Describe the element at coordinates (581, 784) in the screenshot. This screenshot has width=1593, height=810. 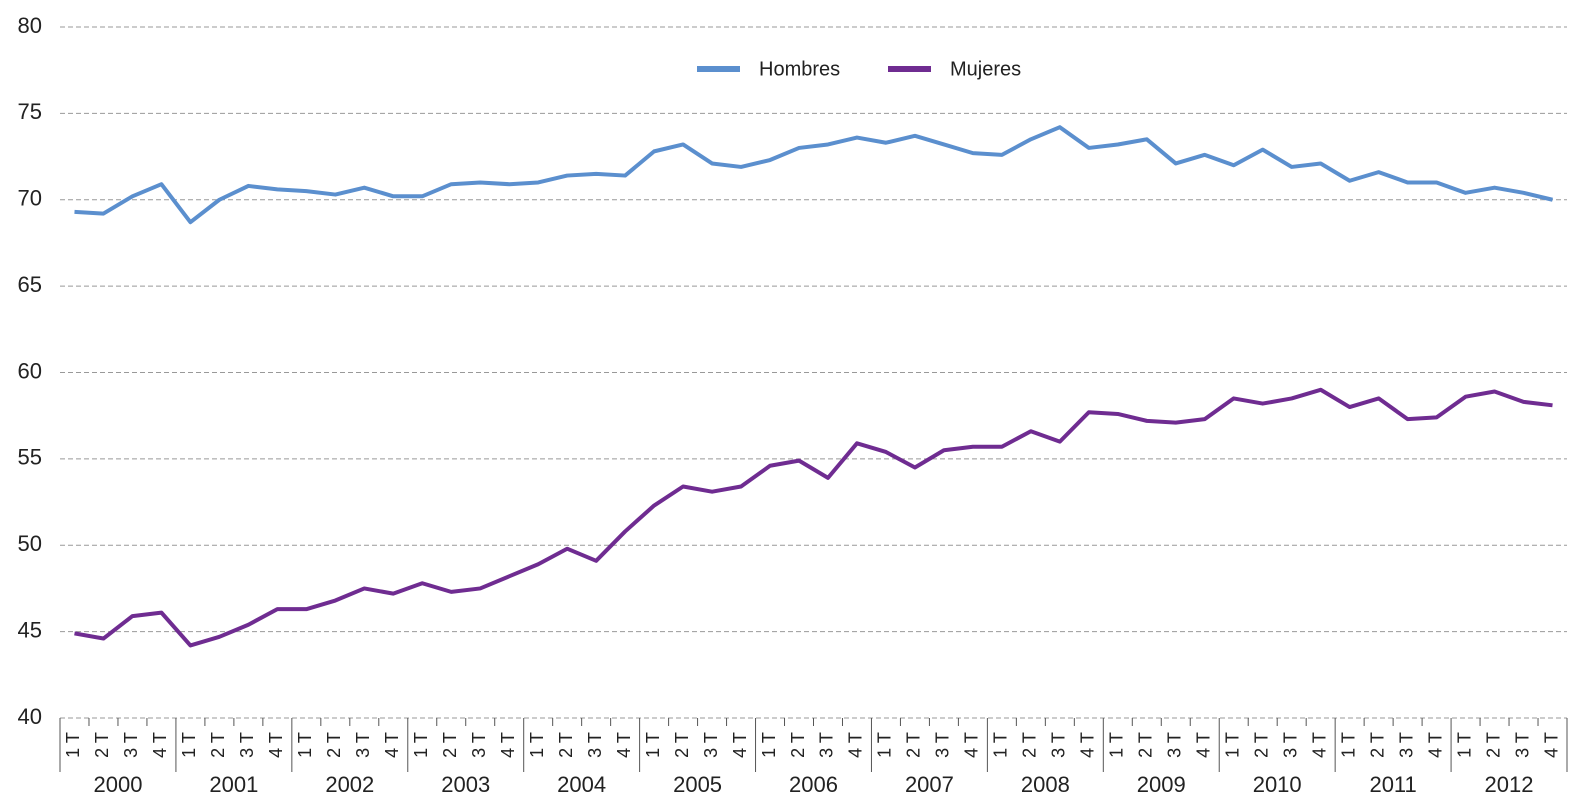
I see `year-label: 2004` at that location.